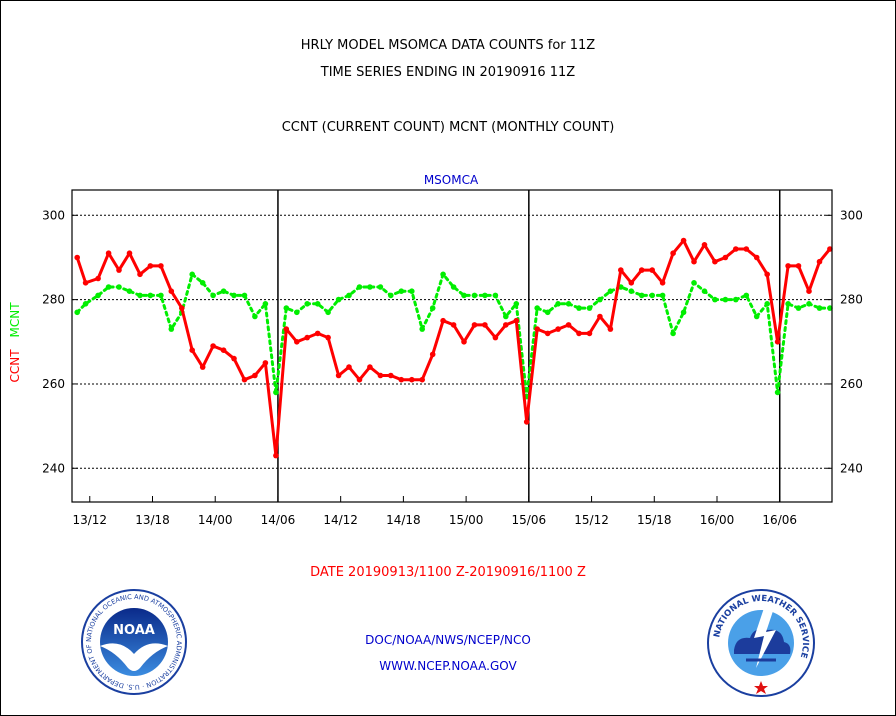 Image resolution: width=896 pixels, height=716 pixels. Describe the element at coordinates (851, 468) in the screenshot. I see `y-tick-label-right: 240` at that location.